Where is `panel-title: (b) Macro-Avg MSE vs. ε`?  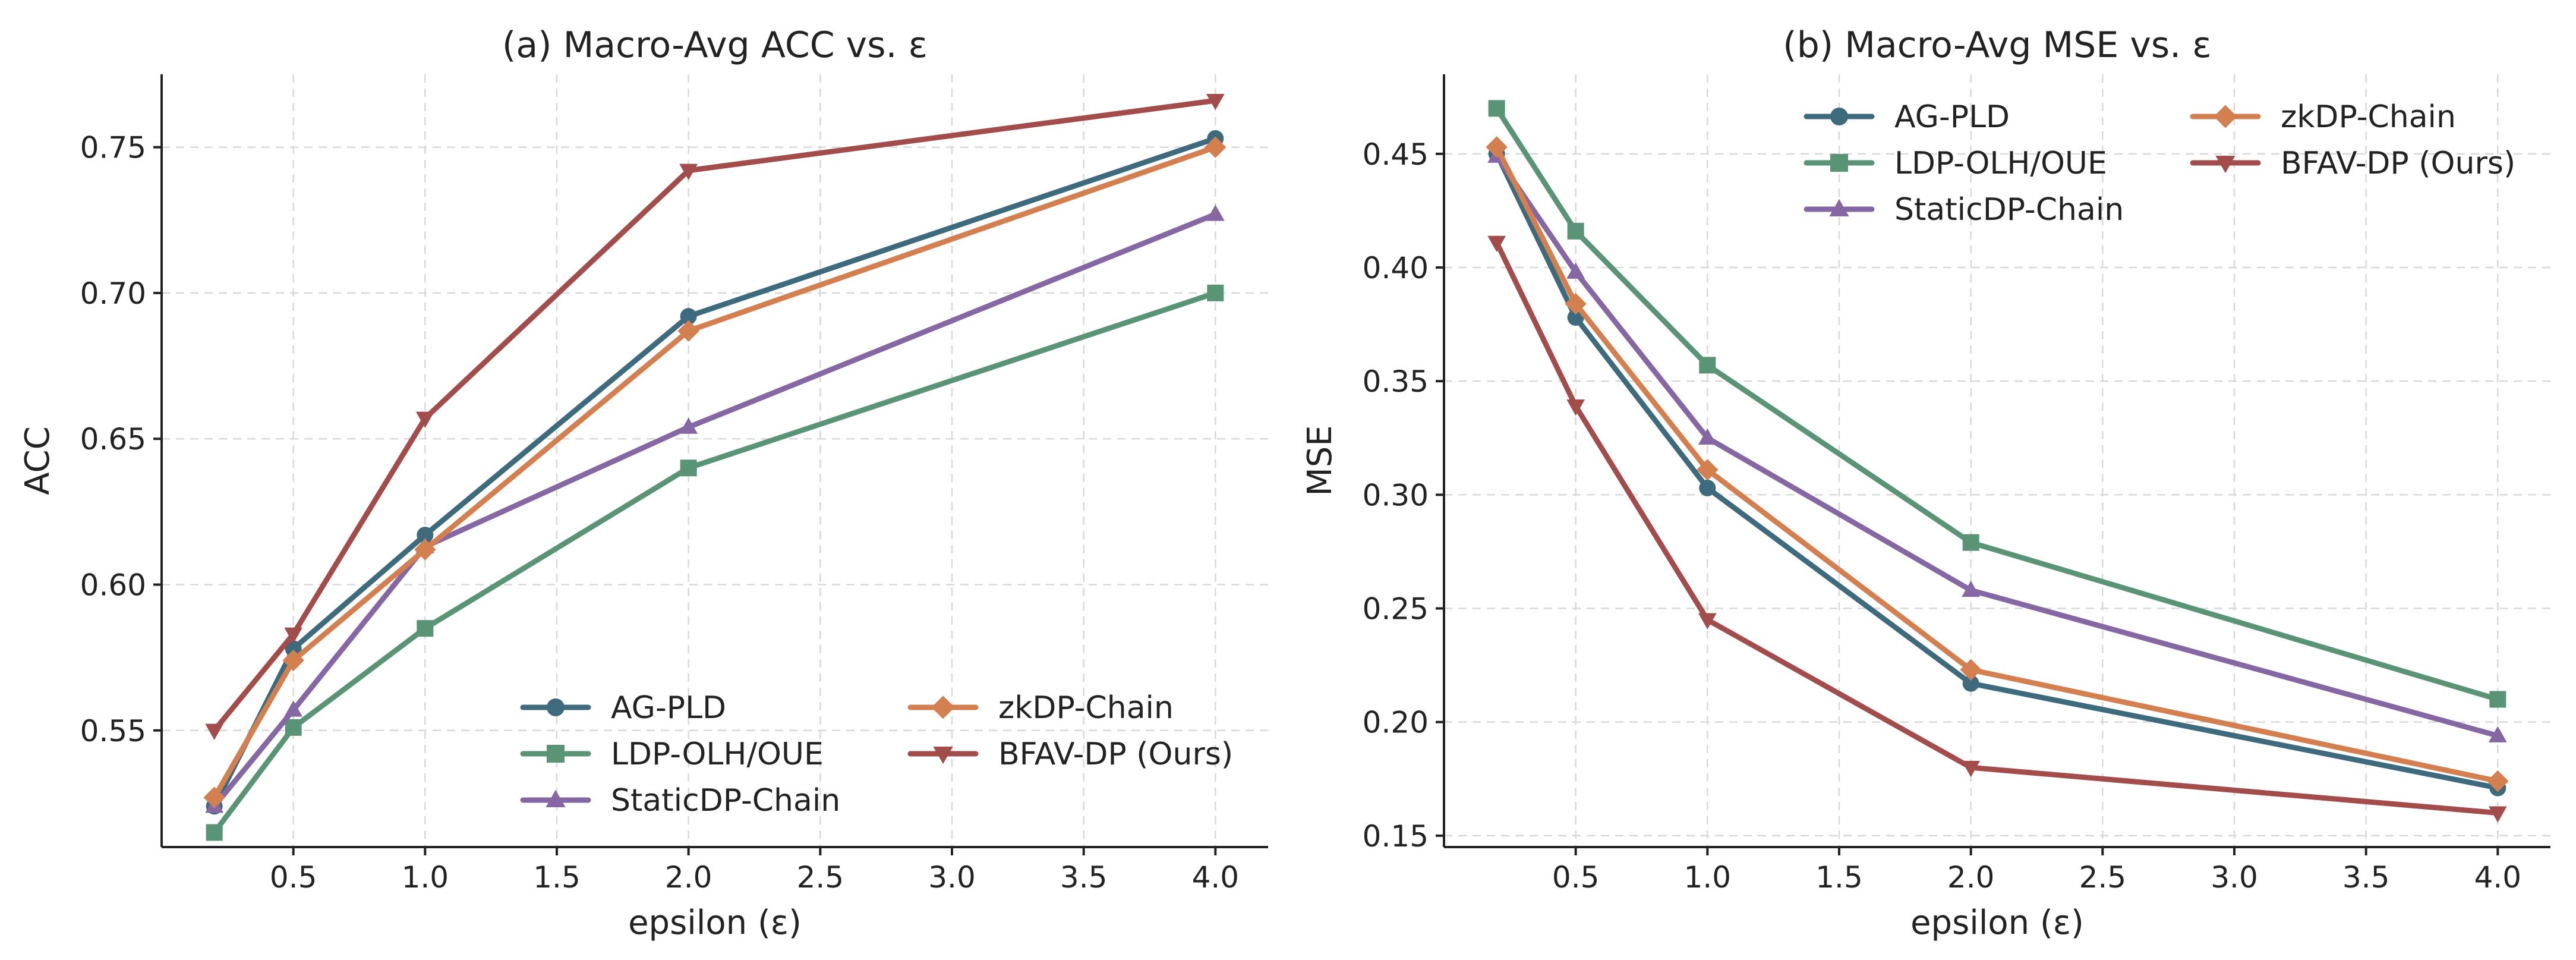 panel-title: (b) Macro-Avg MSE vs. ε is located at coordinates (1997, 45).